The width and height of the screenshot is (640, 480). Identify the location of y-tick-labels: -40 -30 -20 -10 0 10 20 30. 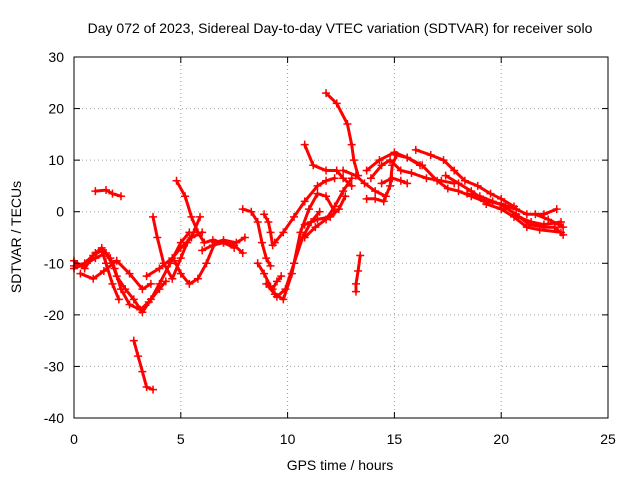
(54, 237).